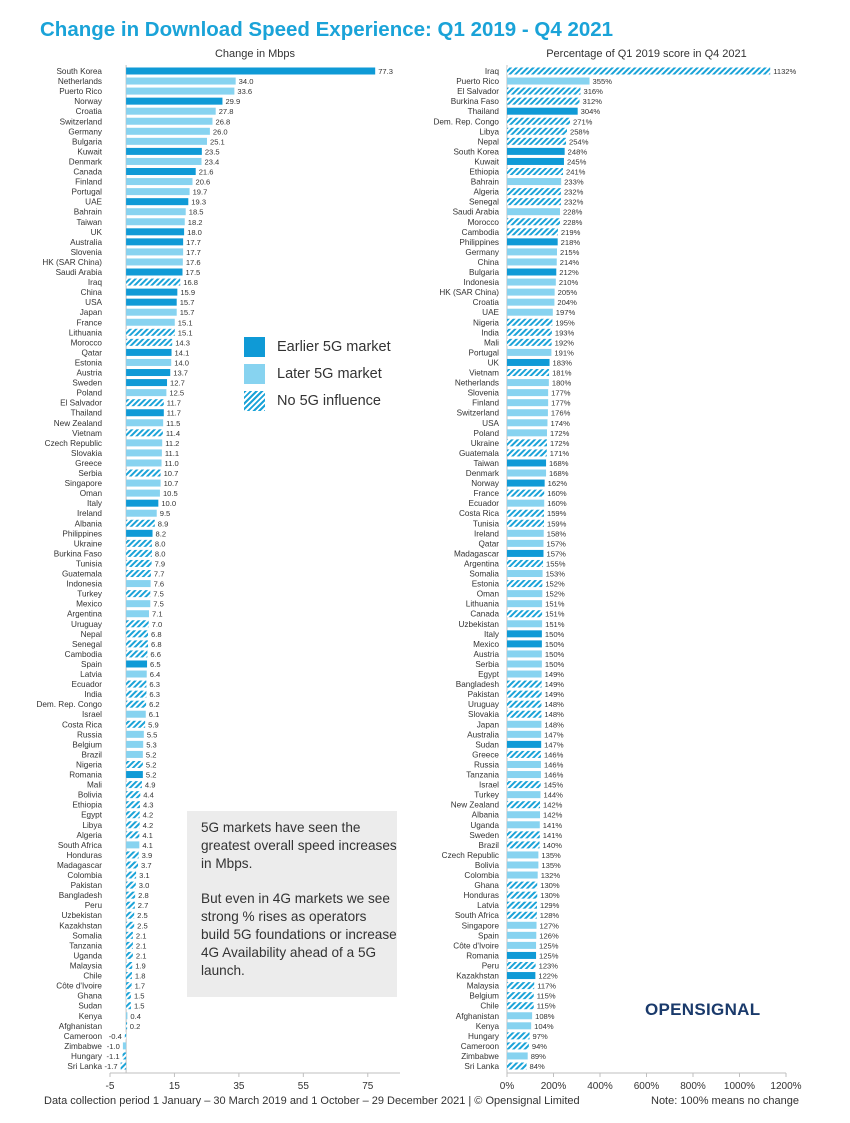 Image resolution: width=850 pixels, height=1123 pixels. I want to click on pct-bar-russia, so click(524, 764).